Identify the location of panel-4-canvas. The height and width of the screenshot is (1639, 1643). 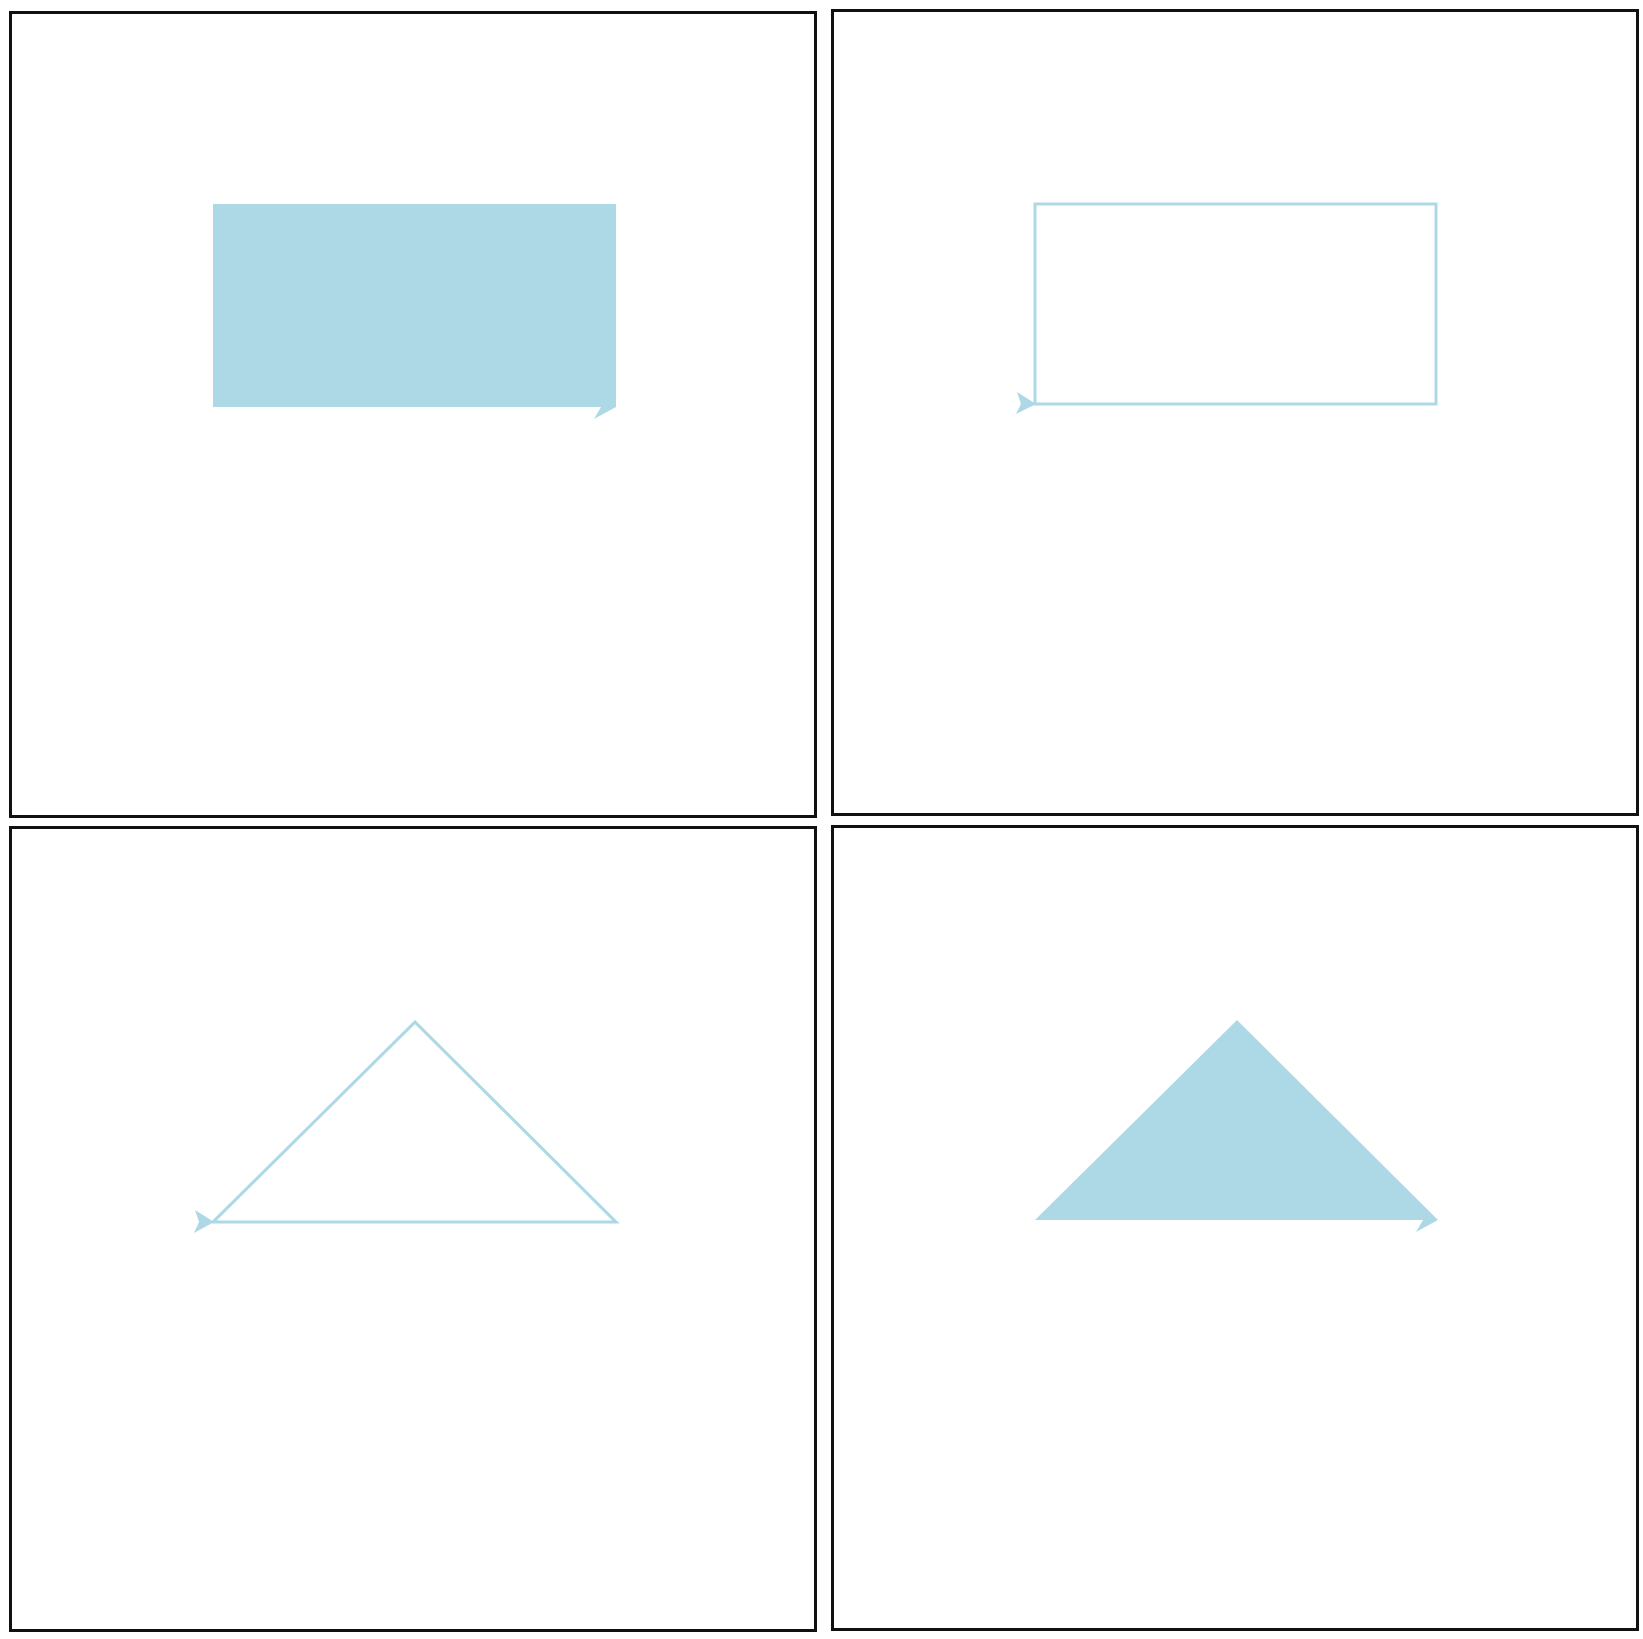
(1236, 1126).